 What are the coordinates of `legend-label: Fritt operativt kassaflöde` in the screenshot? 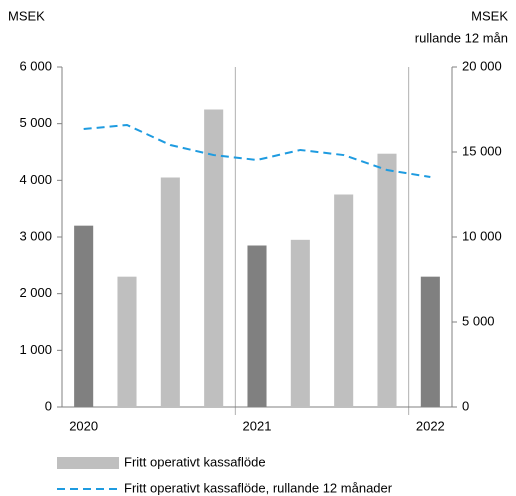 It's located at (195, 461).